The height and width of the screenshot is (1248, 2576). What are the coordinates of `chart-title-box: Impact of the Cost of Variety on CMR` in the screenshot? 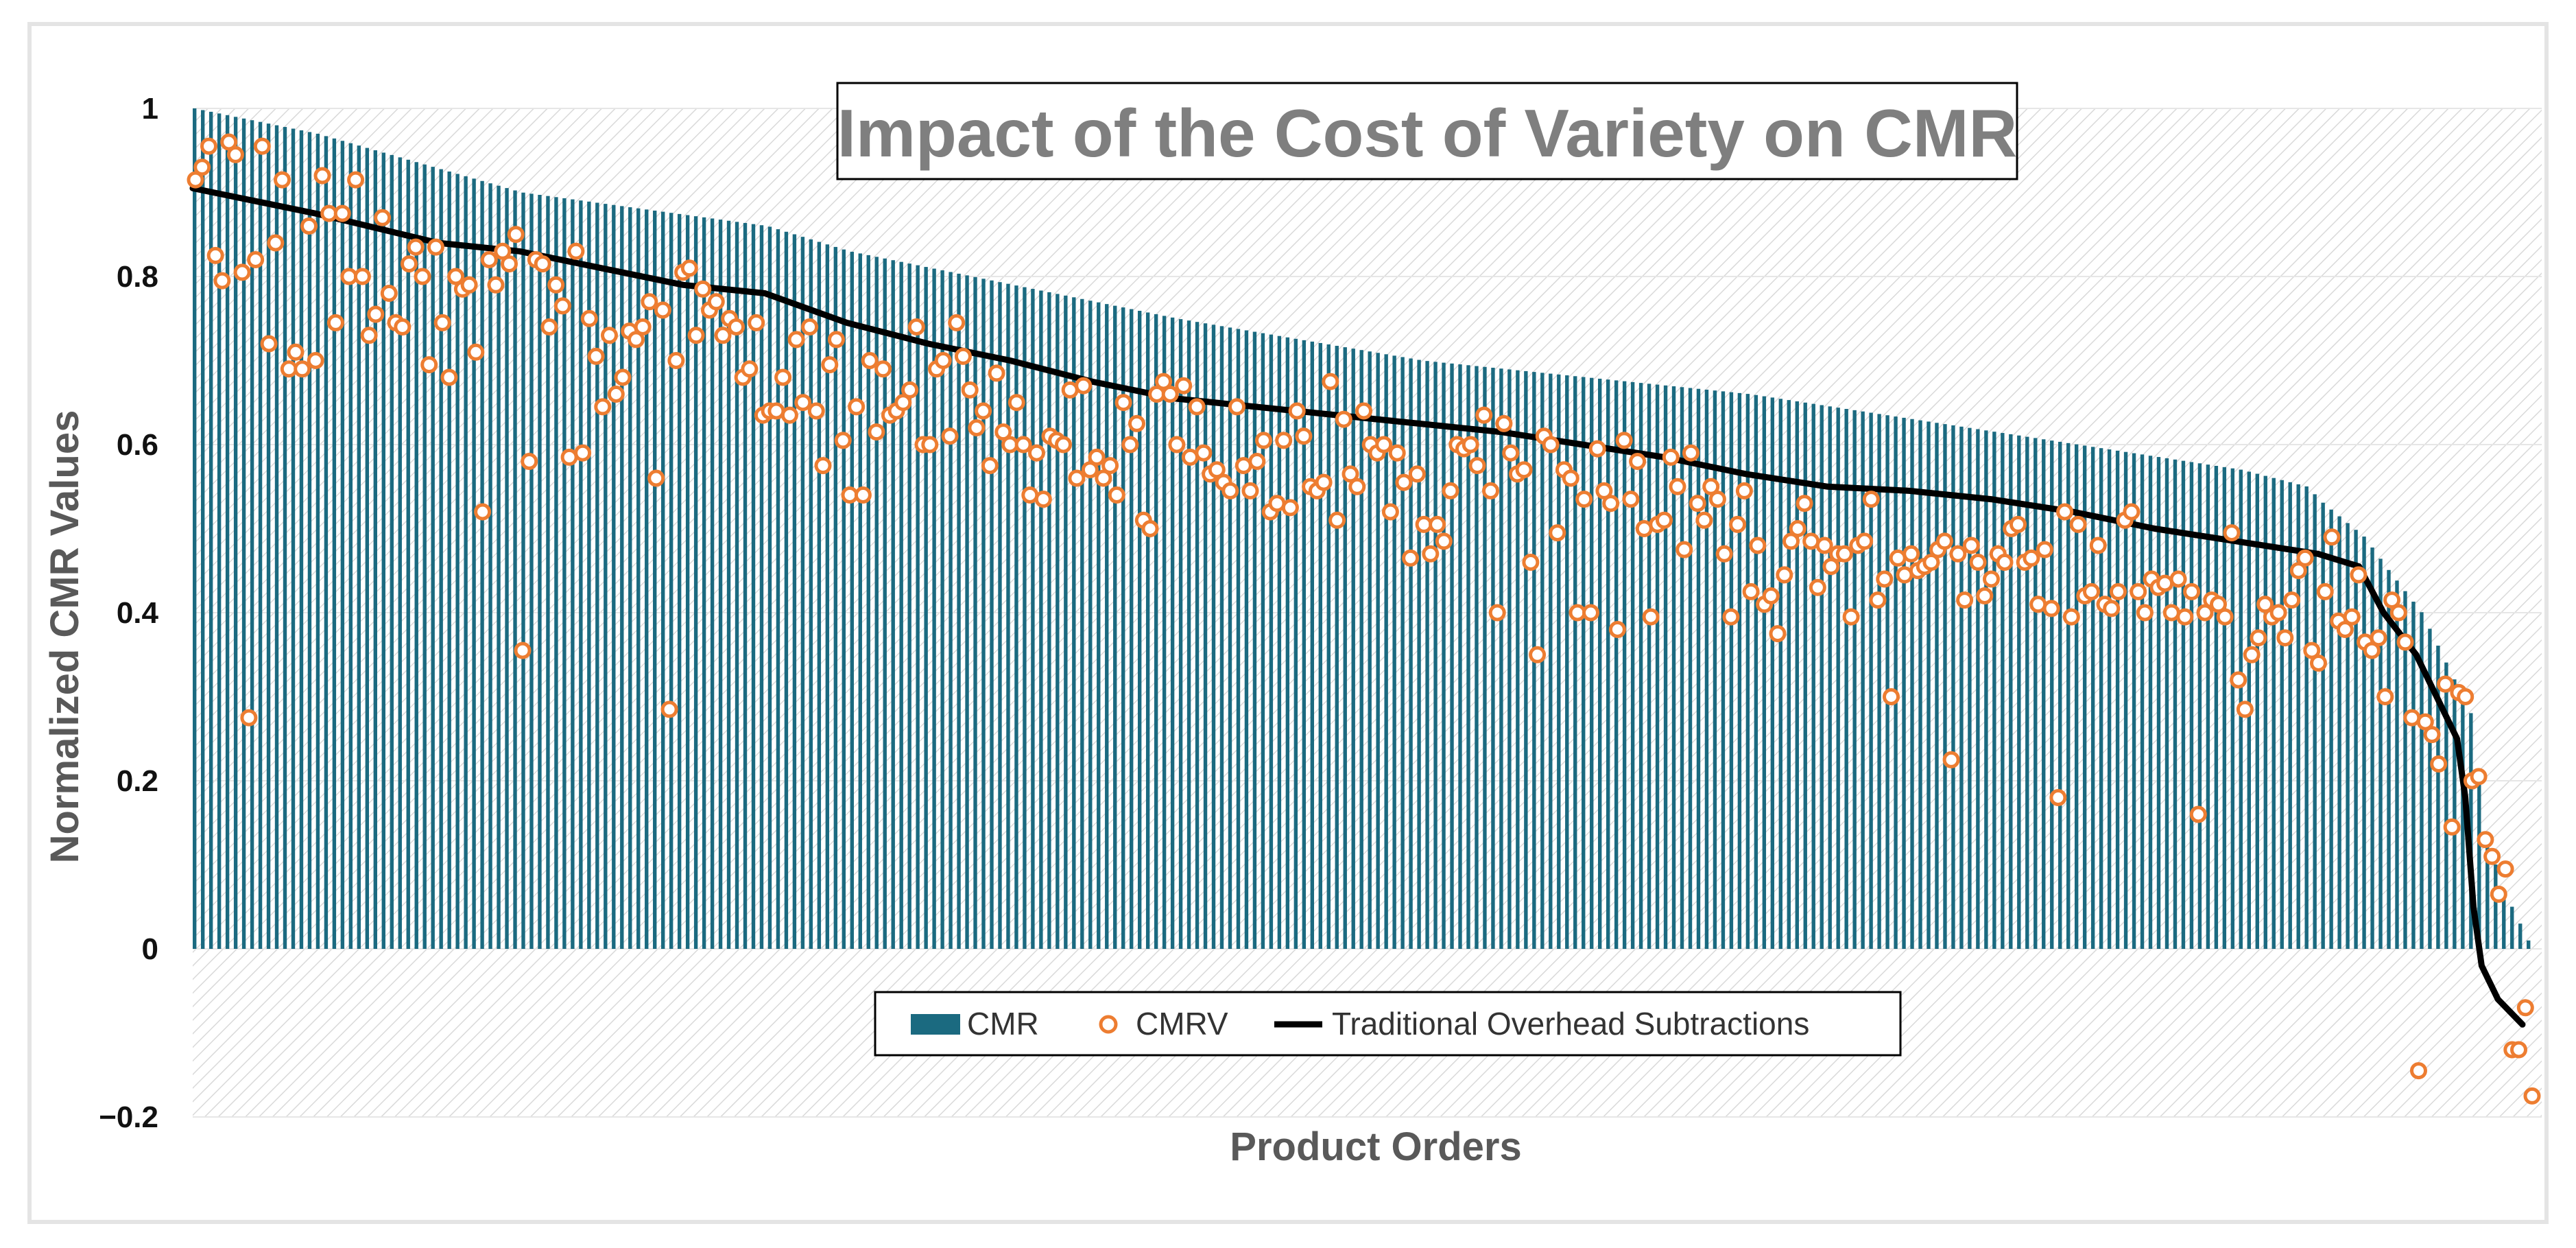 It's located at (1427, 131).